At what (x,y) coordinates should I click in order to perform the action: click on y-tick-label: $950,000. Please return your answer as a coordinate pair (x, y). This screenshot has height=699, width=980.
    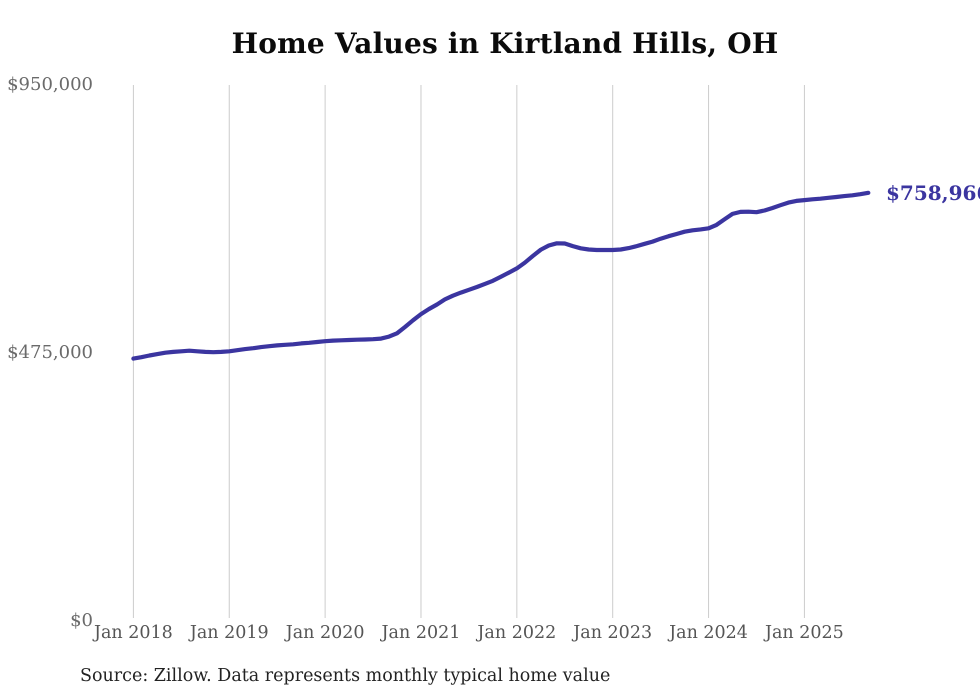
    Looking at the image, I should click on (50, 84).